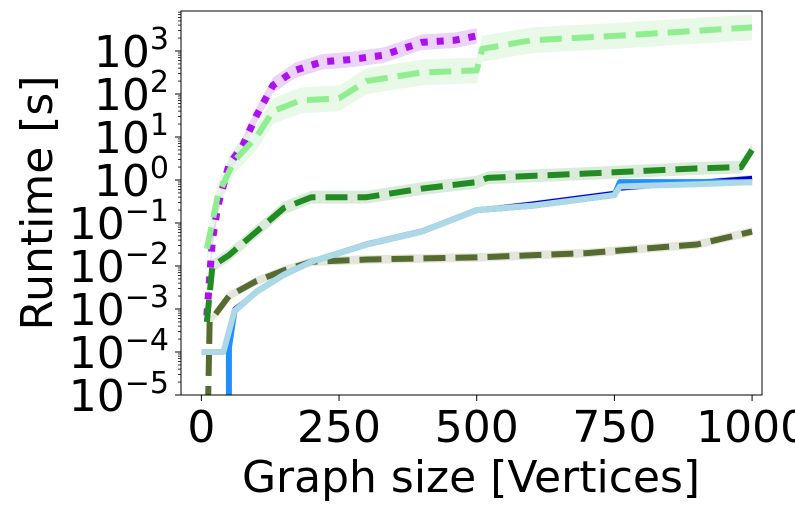  I want to click on y-tick-label: 10⁻², so click(119, 265).